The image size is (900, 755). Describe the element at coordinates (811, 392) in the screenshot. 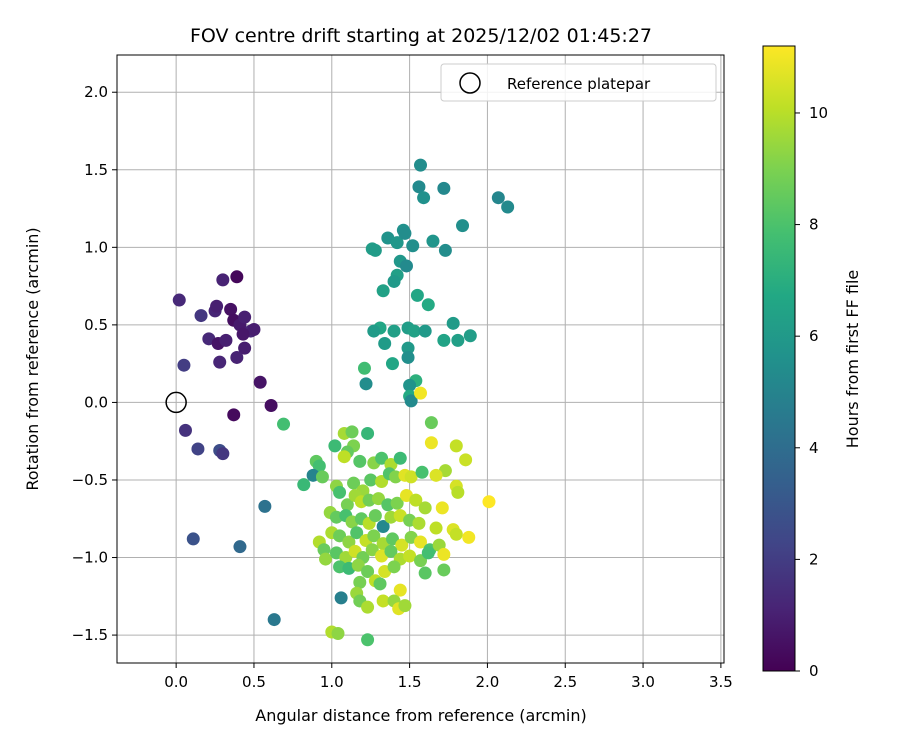

I see `colorbar-ticks: 0 2 4 6 8 10` at that location.